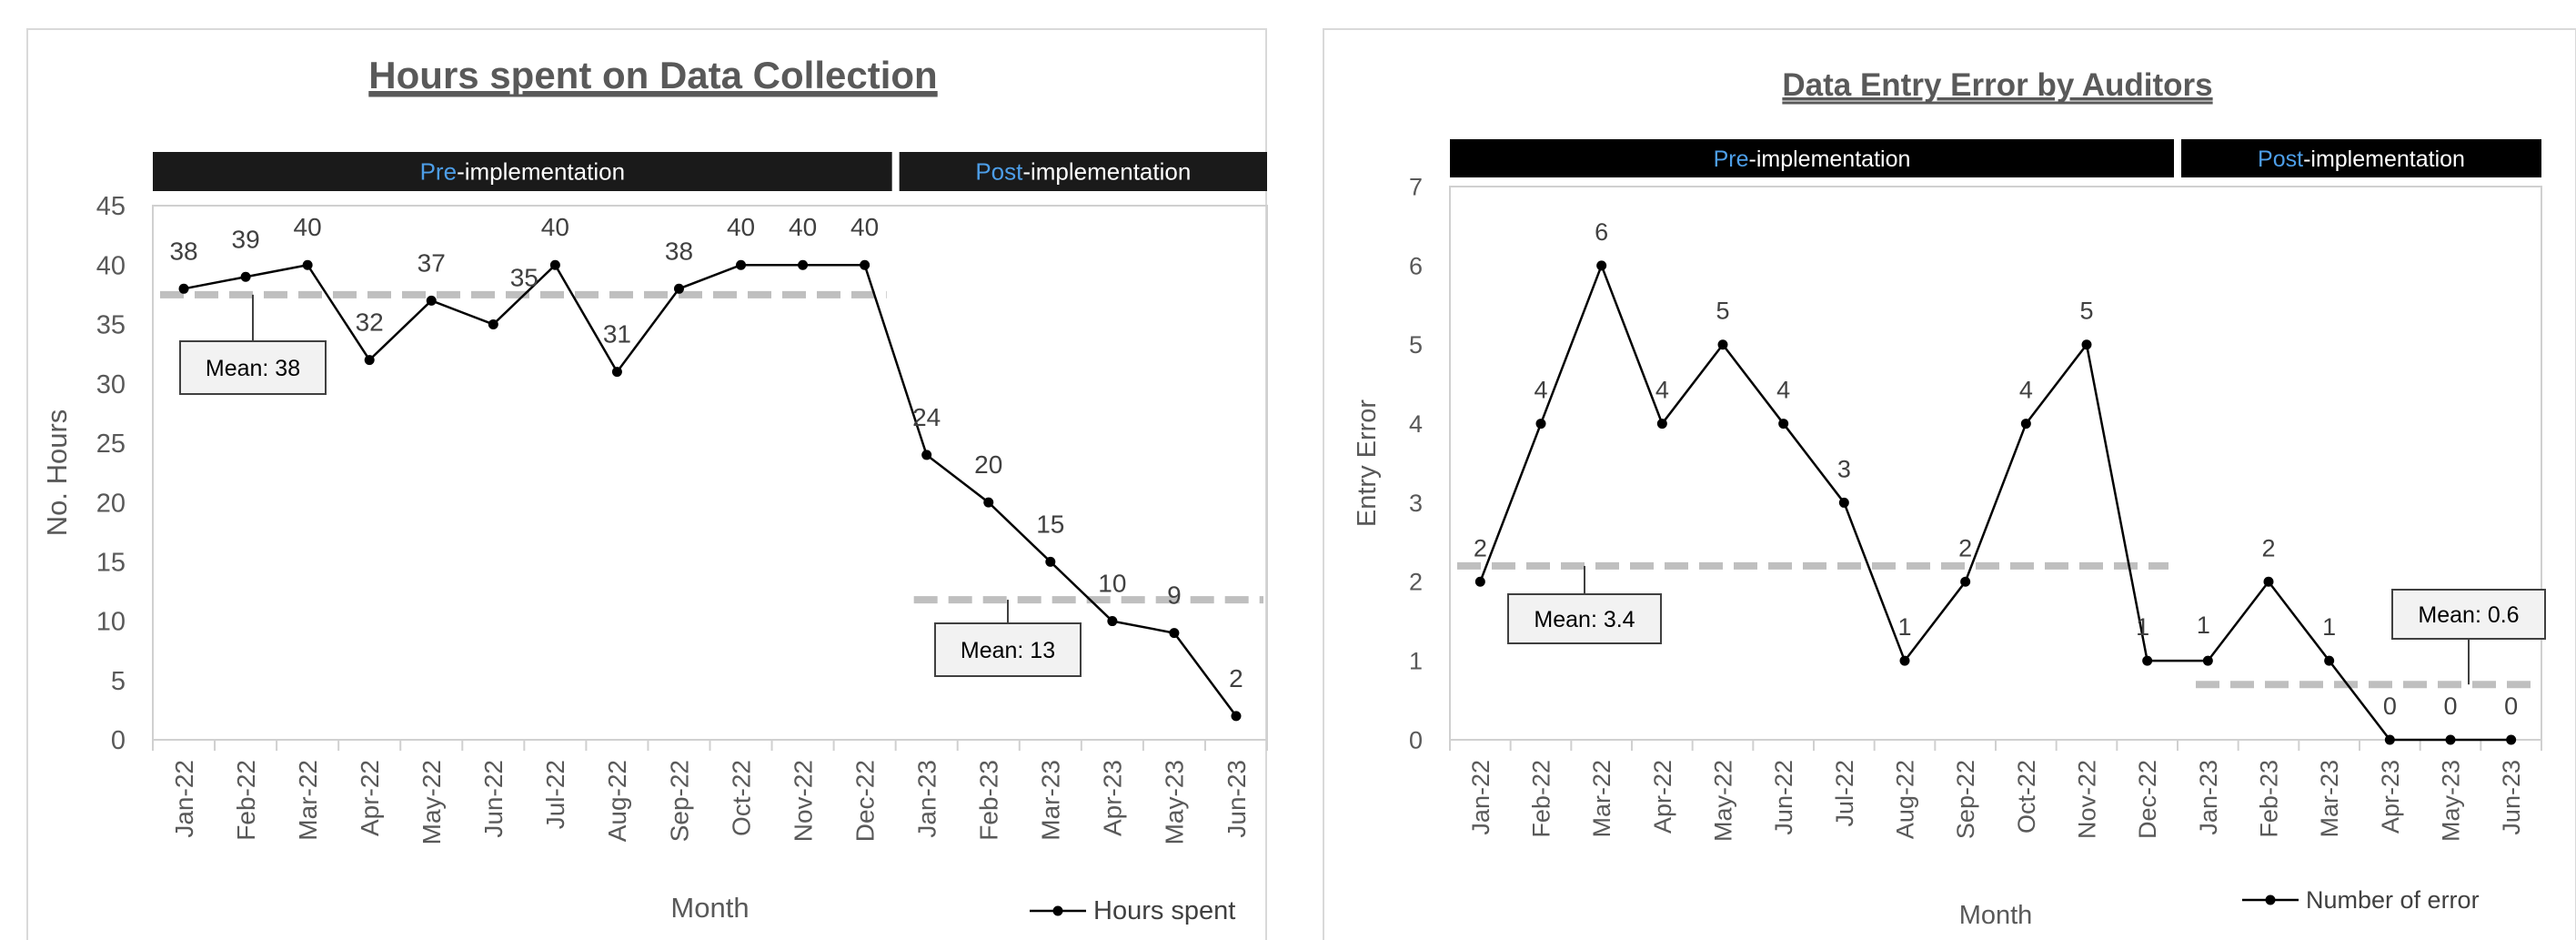 The width and height of the screenshot is (2576, 940). I want to click on phase-prefix: Pre, so click(1731, 159).